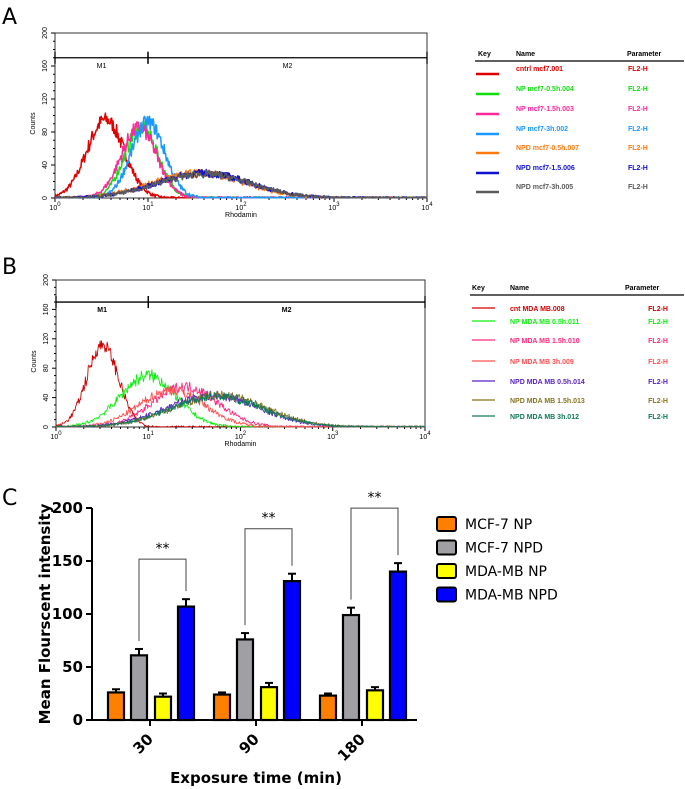  Describe the element at coordinates (547, 401) in the screenshot. I see `legend-name: NPD MDA MB 1.5h.013` at that location.